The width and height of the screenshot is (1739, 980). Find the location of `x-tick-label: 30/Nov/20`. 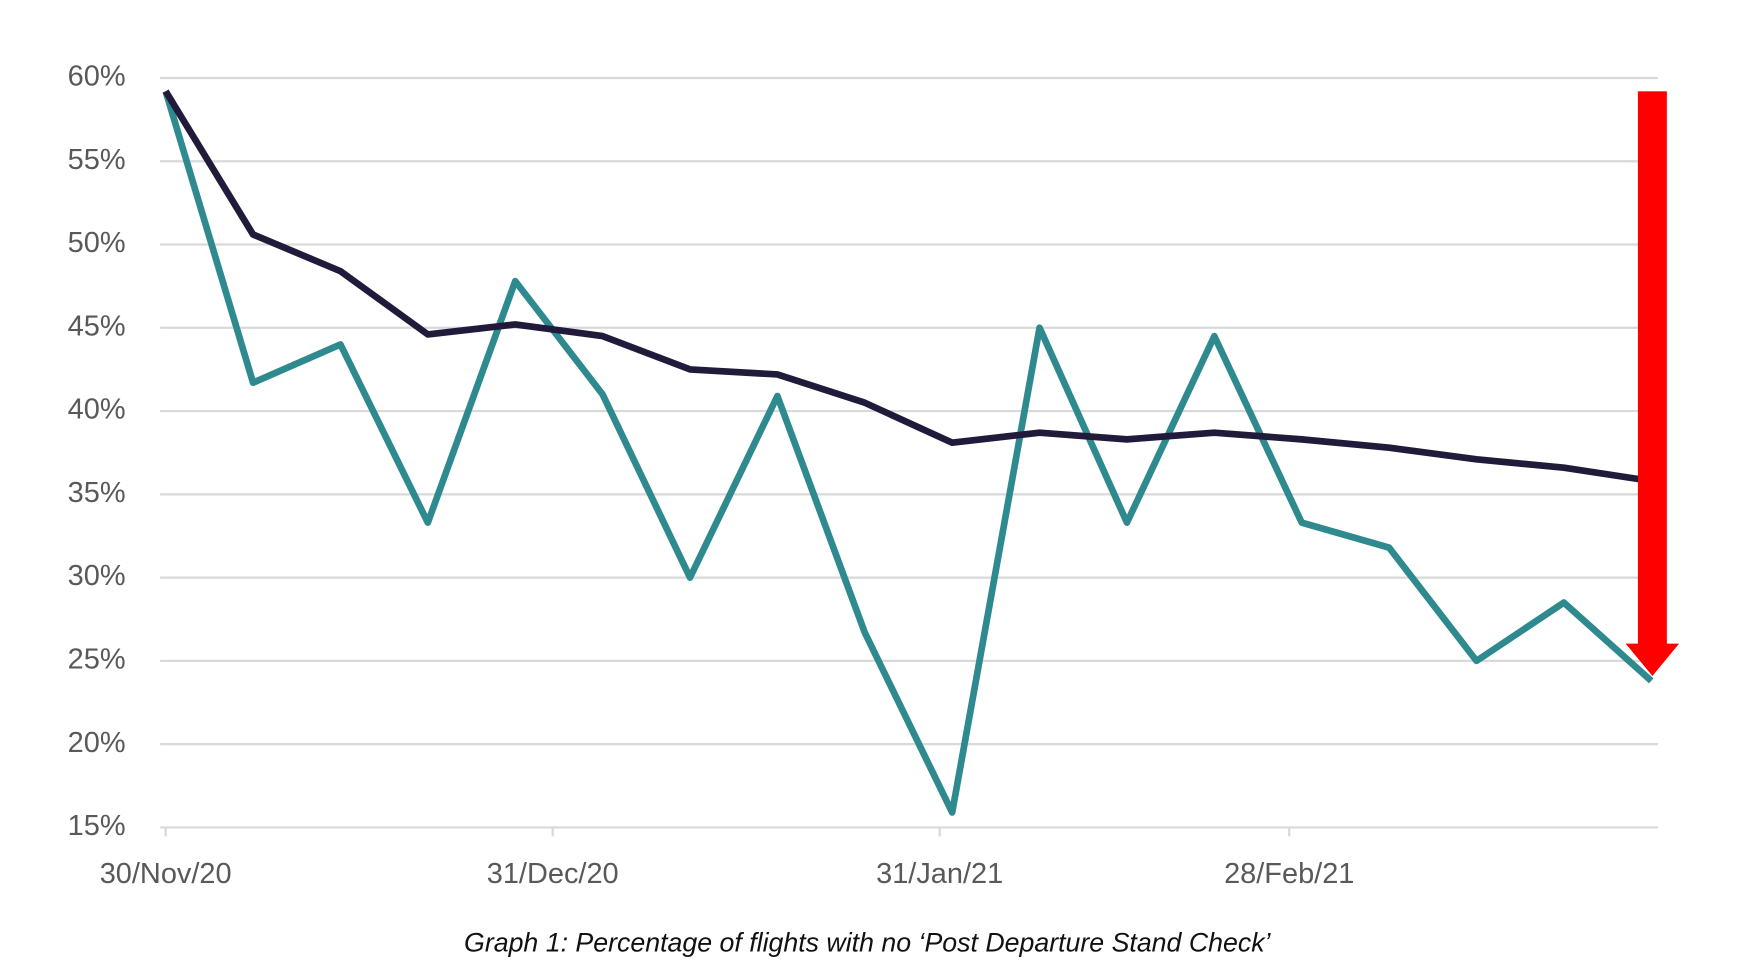

x-tick-label: 30/Nov/20 is located at coordinates (166, 874).